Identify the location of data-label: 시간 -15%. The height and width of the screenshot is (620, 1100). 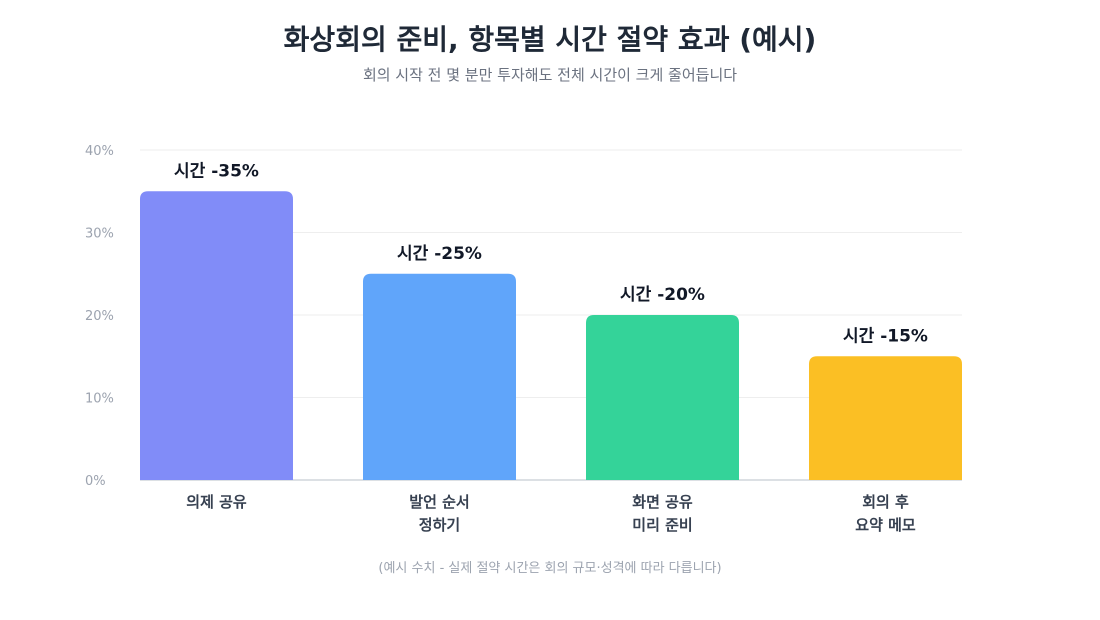
(885, 336).